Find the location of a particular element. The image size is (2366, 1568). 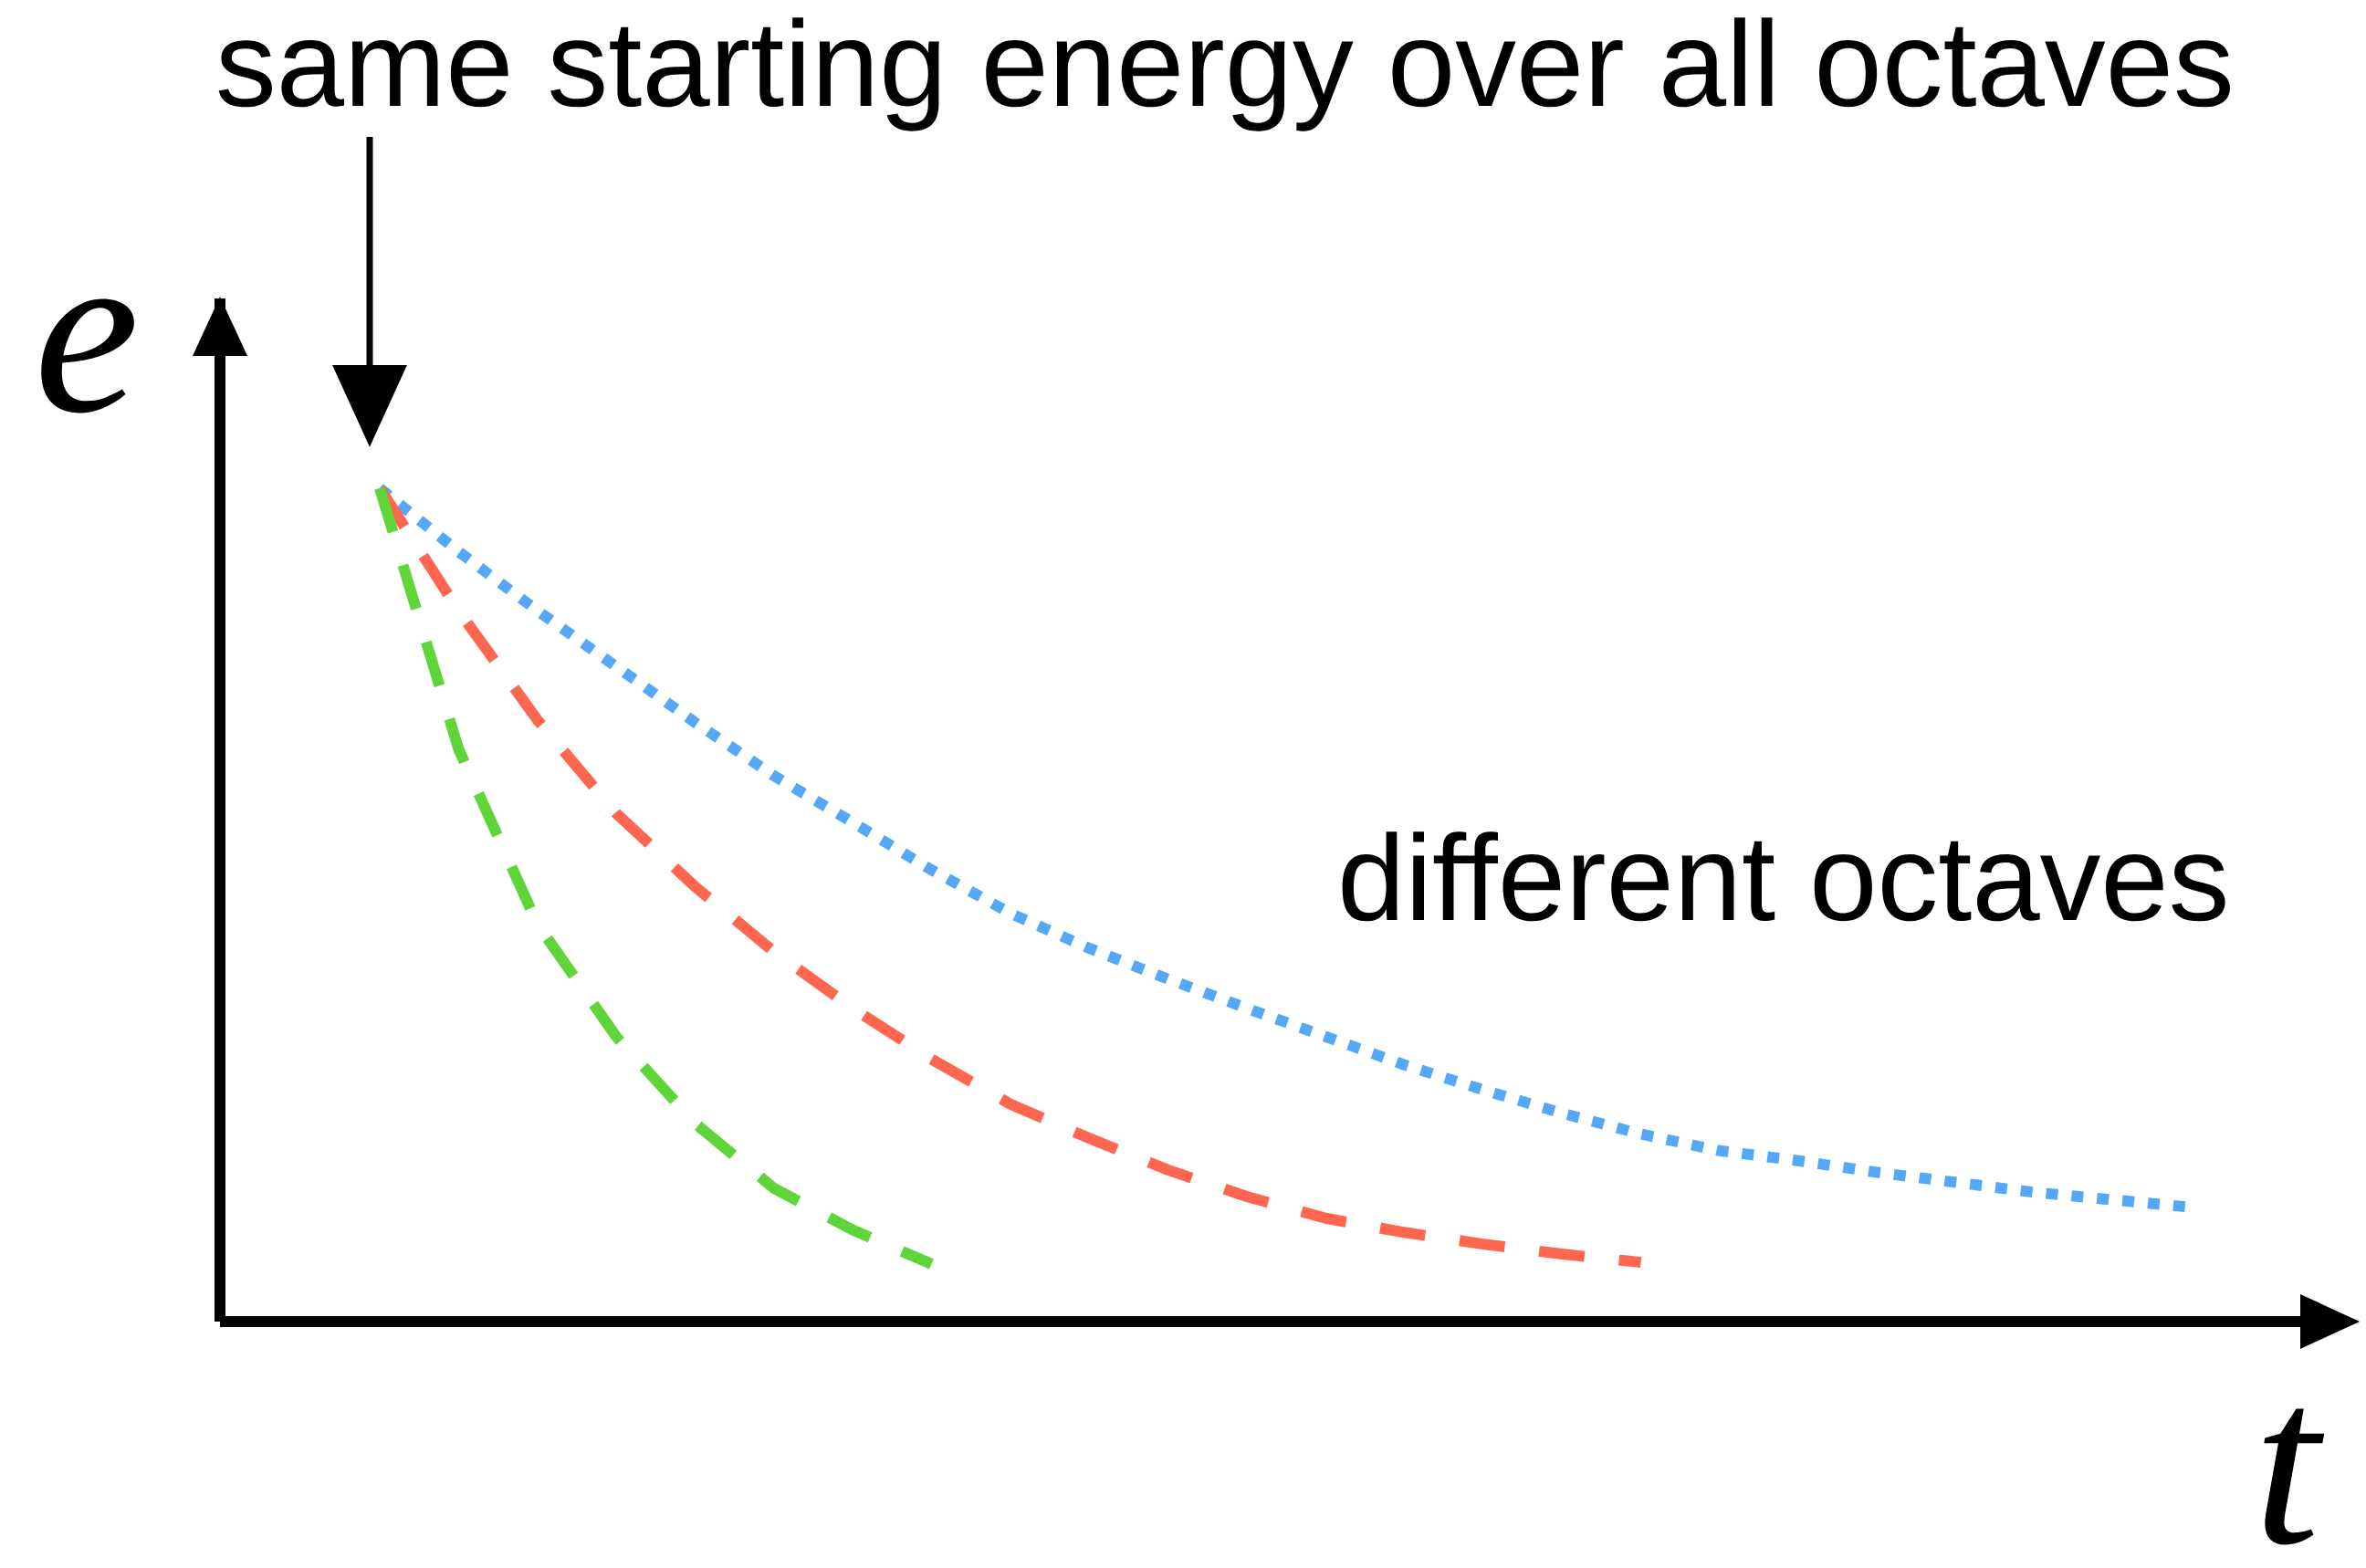

text: same starting energy over all octaves is located at coordinates (1224, 74).